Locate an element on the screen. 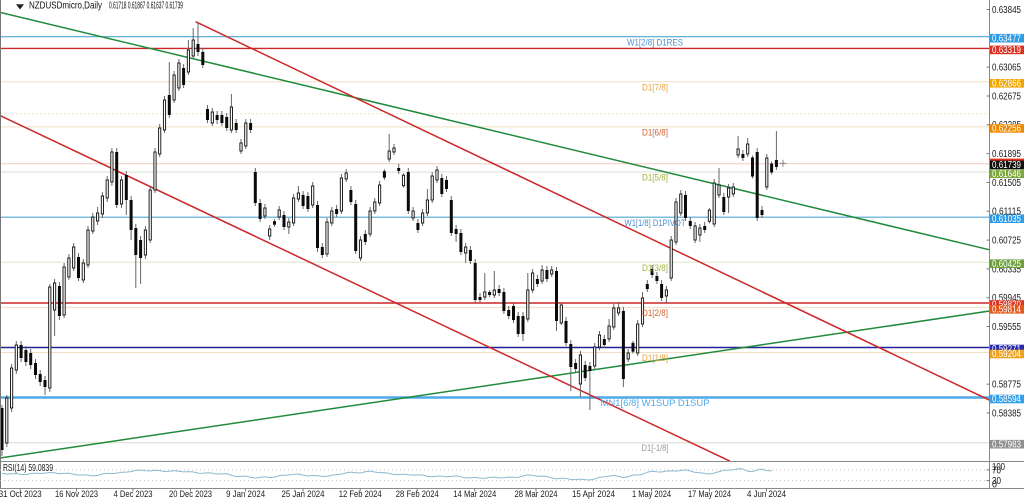 This screenshot has height=499, width=1024. svg-text: 0.57983 is located at coordinates (1006, 444).